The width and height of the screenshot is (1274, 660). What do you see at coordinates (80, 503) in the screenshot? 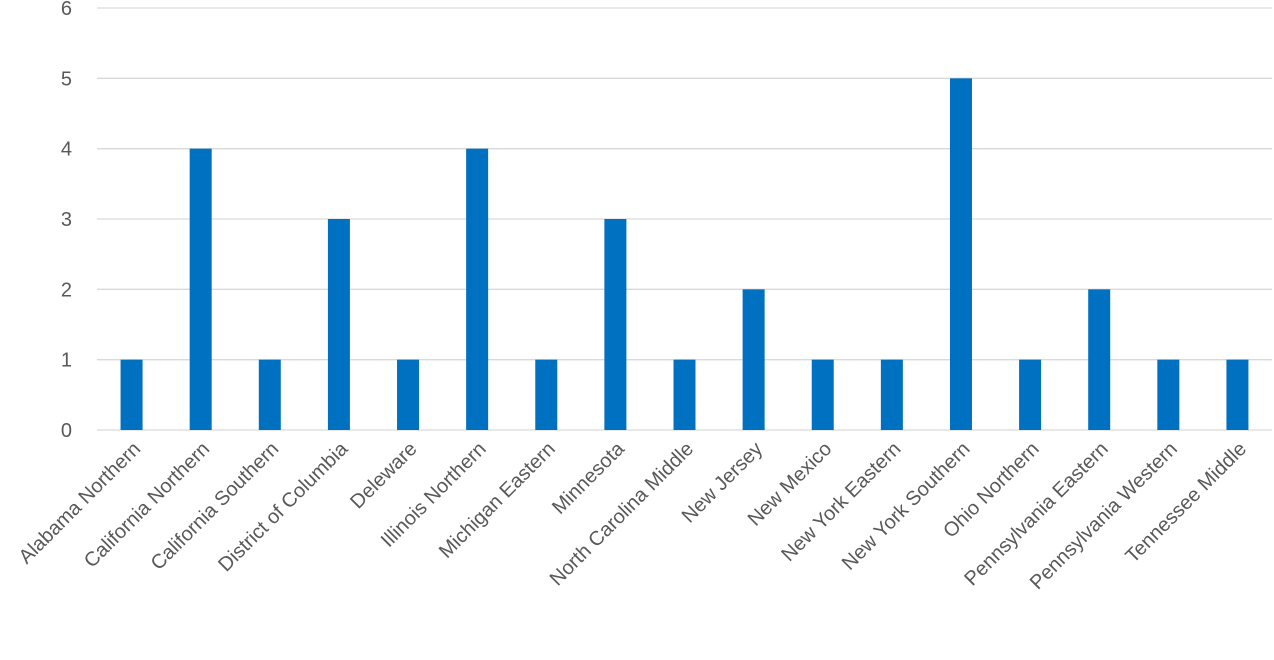
I see `x-category-label: Alabama Northern` at bounding box center [80, 503].